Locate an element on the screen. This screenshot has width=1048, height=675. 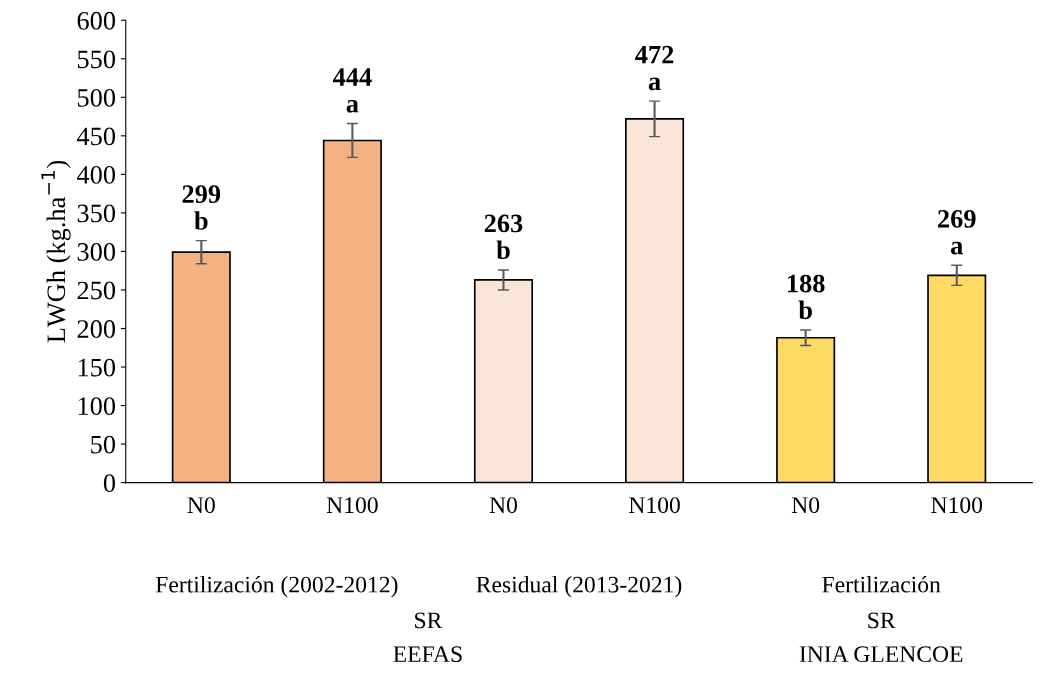
data-label: 188 b is located at coordinates (806, 297).